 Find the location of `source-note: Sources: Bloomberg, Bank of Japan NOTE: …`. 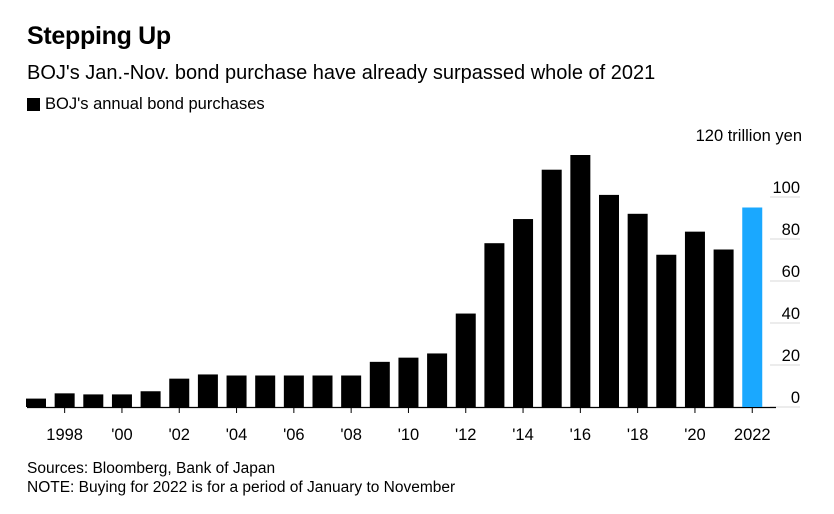

source-note: Sources: Bloomberg, Bank of Japan NOTE: … is located at coordinates (241, 478).